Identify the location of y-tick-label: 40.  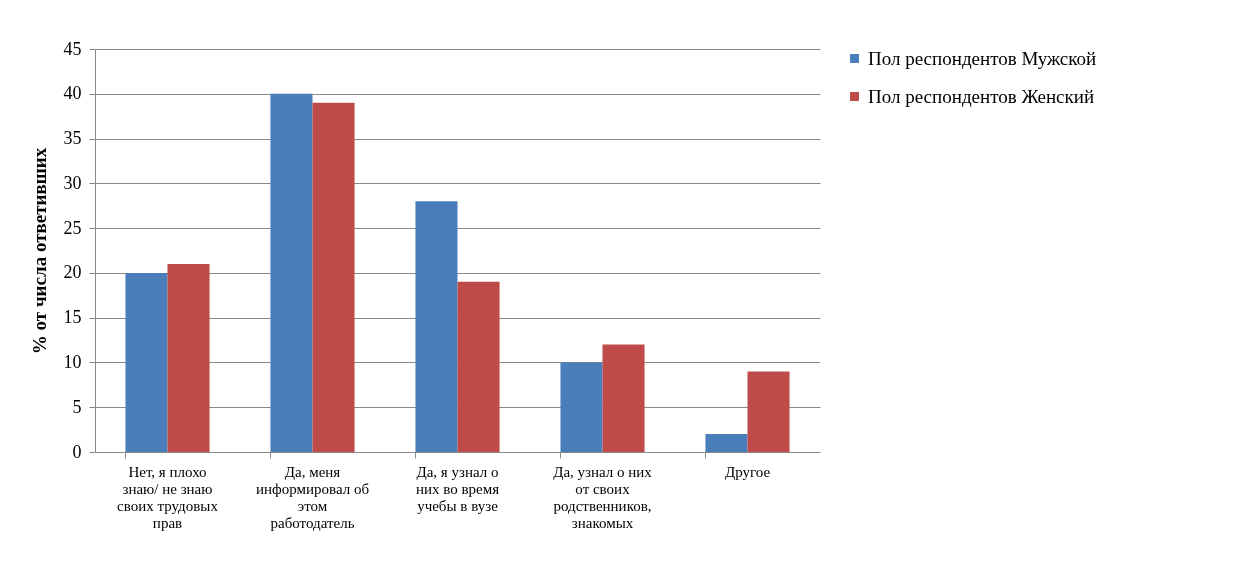
(72, 93).